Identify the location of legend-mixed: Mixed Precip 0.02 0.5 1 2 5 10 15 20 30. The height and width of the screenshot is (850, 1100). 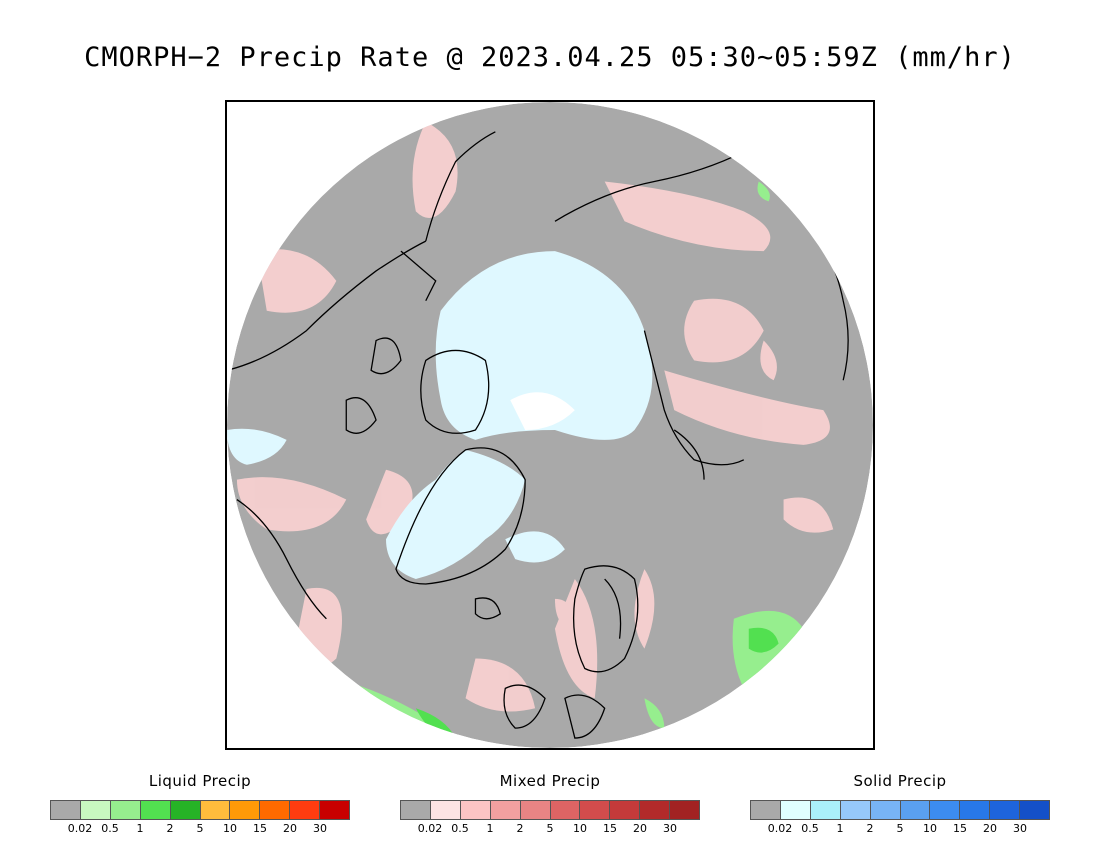
(550, 804).